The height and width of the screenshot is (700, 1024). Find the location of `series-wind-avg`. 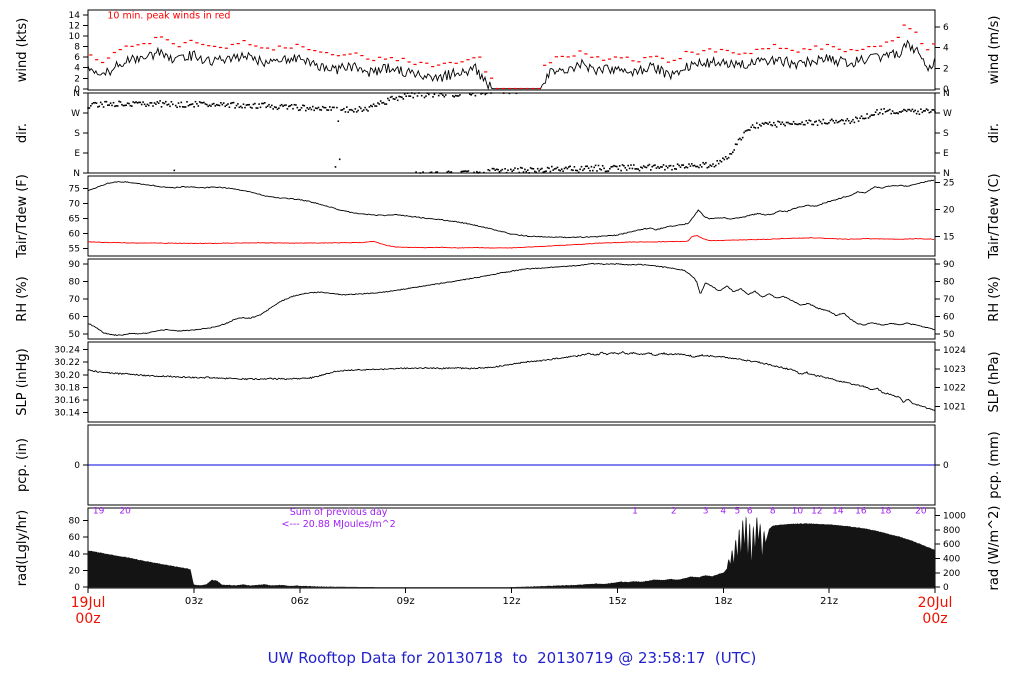

series-wind-avg is located at coordinates (511, 65).